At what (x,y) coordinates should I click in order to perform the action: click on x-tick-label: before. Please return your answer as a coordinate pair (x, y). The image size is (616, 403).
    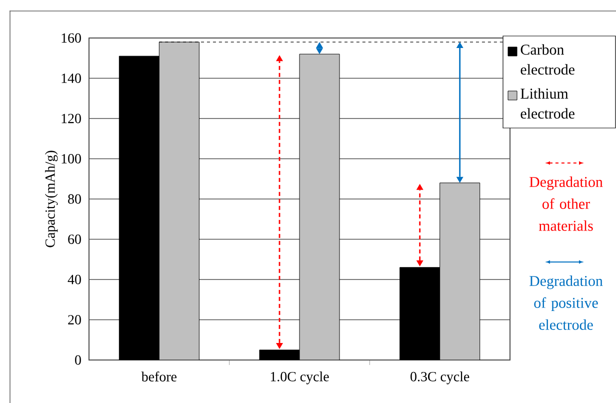
    Looking at the image, I should click on (158, 377).